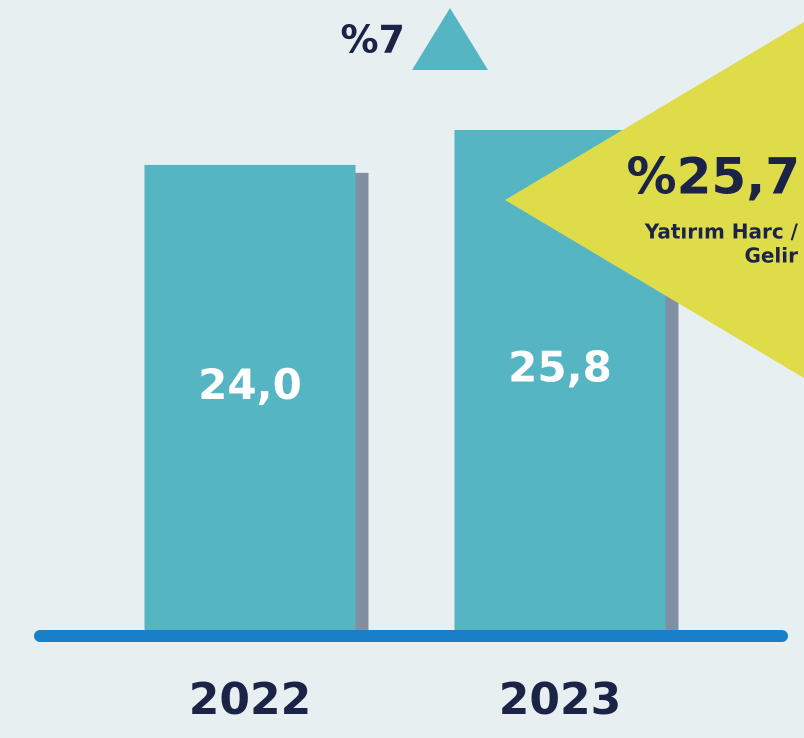  I want to click on x-tick-label: 2023, so click(560, 699).